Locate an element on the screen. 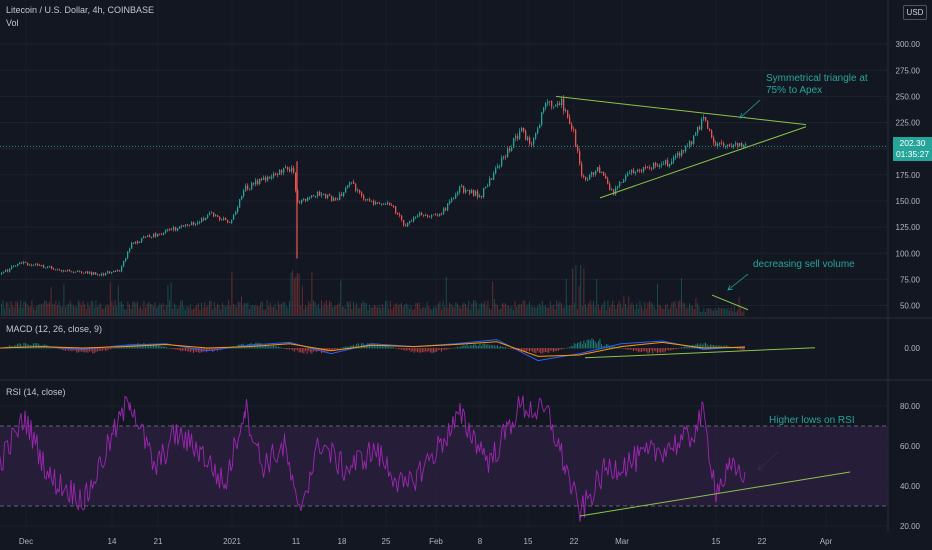 The image size is (932, 550). triangle-annotation-line1: Symmetrical triangle at is located at coordinates (817, 78).